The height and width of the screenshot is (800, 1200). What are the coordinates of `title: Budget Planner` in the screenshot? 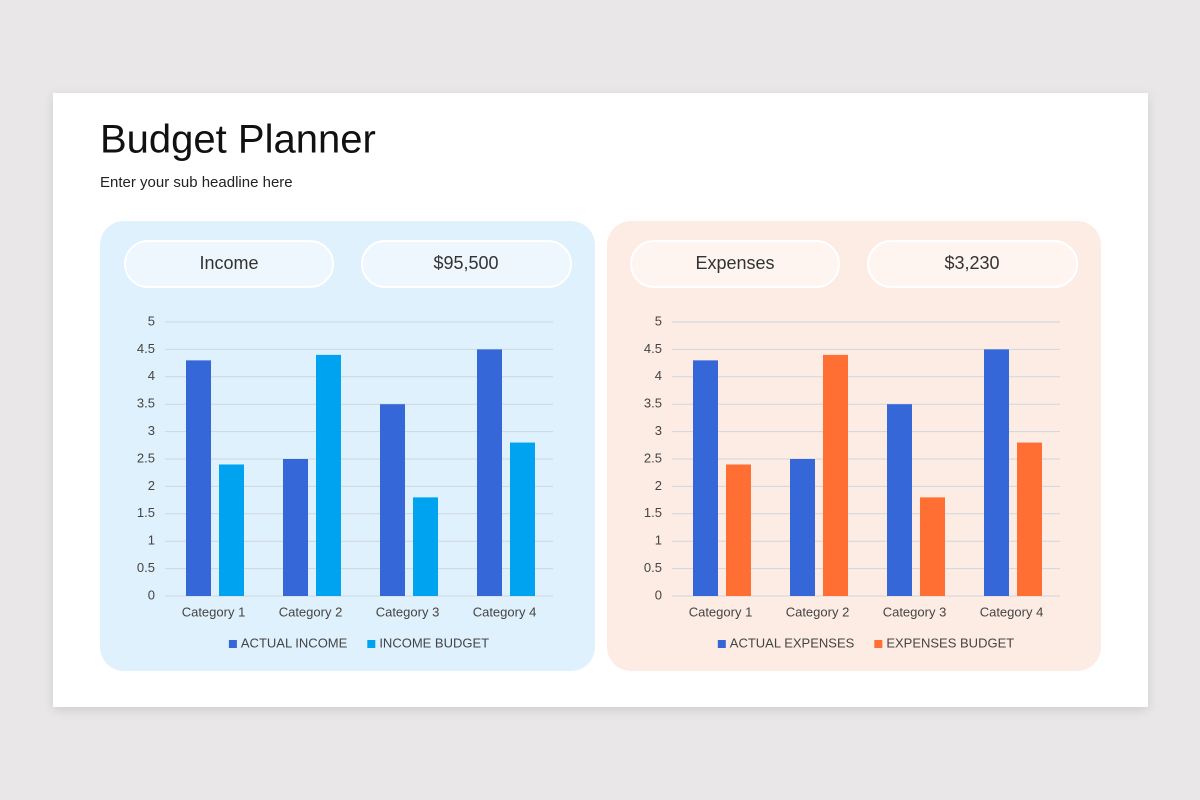 It's located at (238, 140).